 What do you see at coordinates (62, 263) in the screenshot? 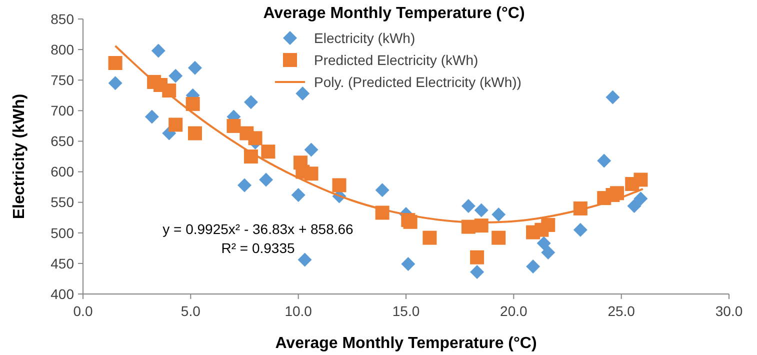
I see `y-tick-label: 450` at bounding box center [62, 263].